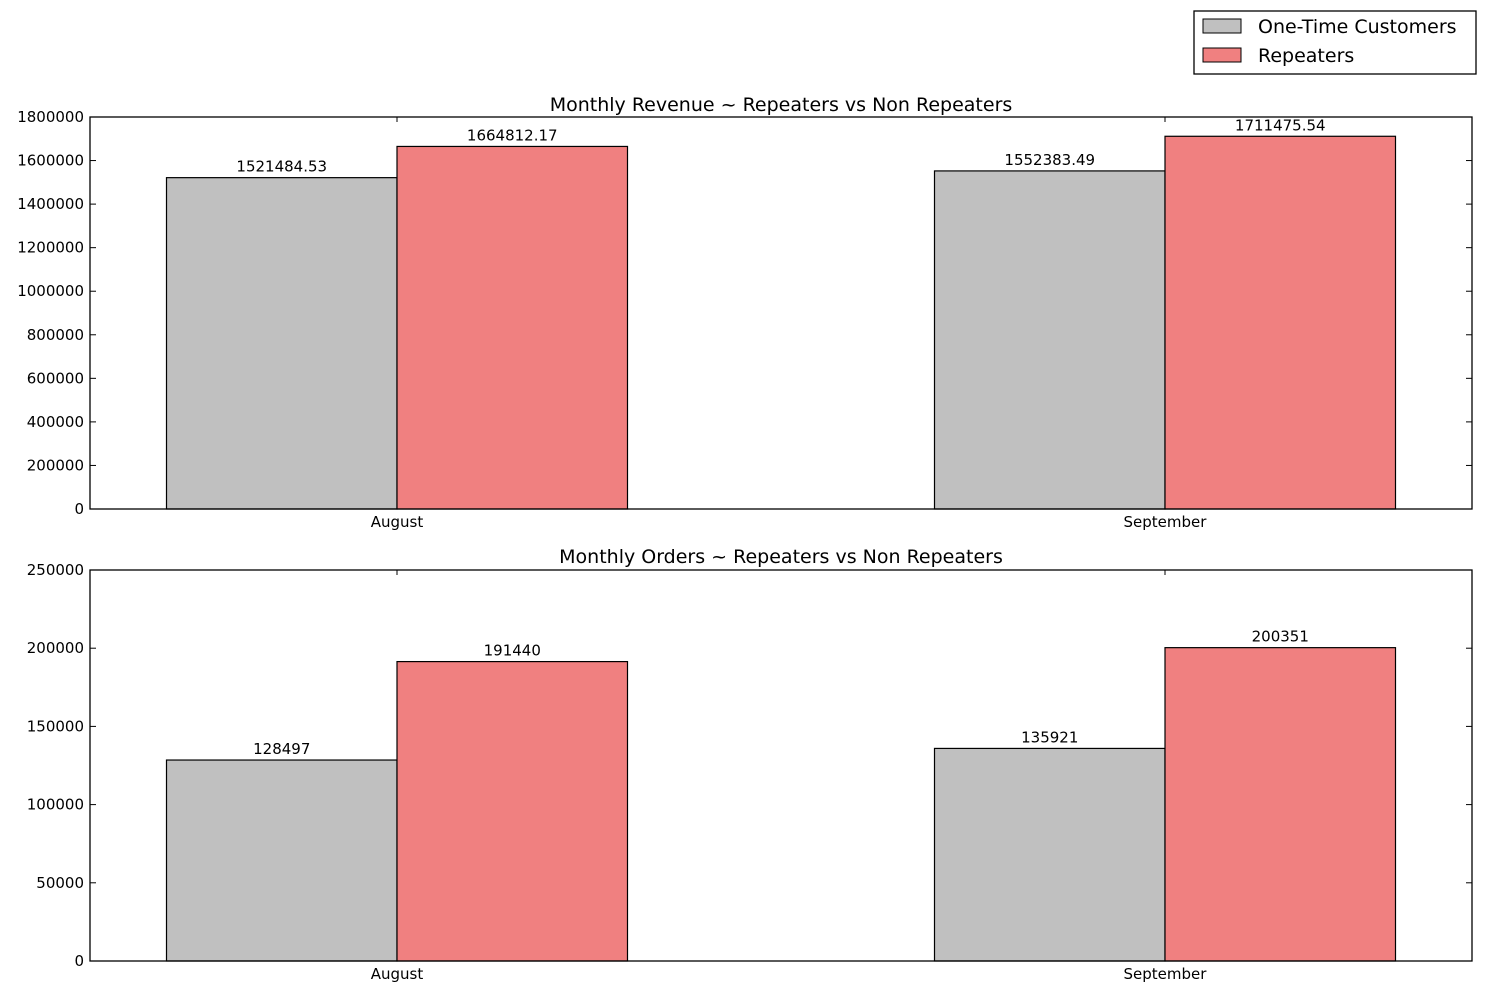 The image size is (1486, 992). I want to click on orders-y-tick-label: 0, so click(79, 961).